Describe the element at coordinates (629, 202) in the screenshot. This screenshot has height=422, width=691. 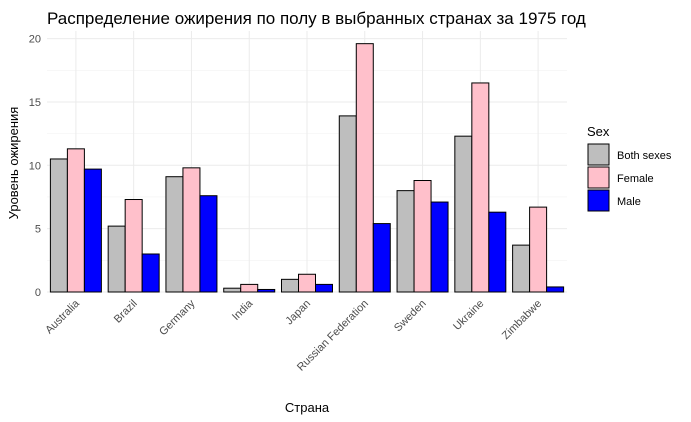
I see `legend-label: Male` at that location.